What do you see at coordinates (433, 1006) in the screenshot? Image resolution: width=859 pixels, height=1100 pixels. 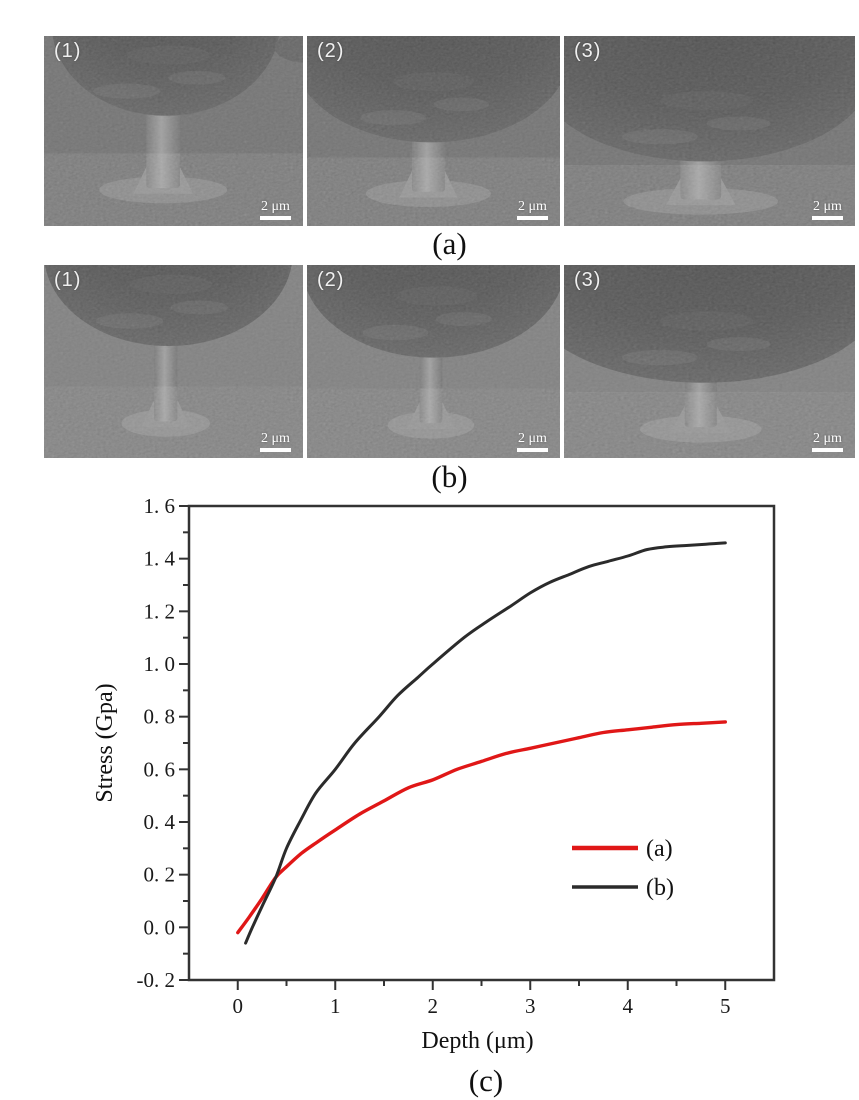 I see `x-tick-label: 2` at bounding box center [433, 1006].